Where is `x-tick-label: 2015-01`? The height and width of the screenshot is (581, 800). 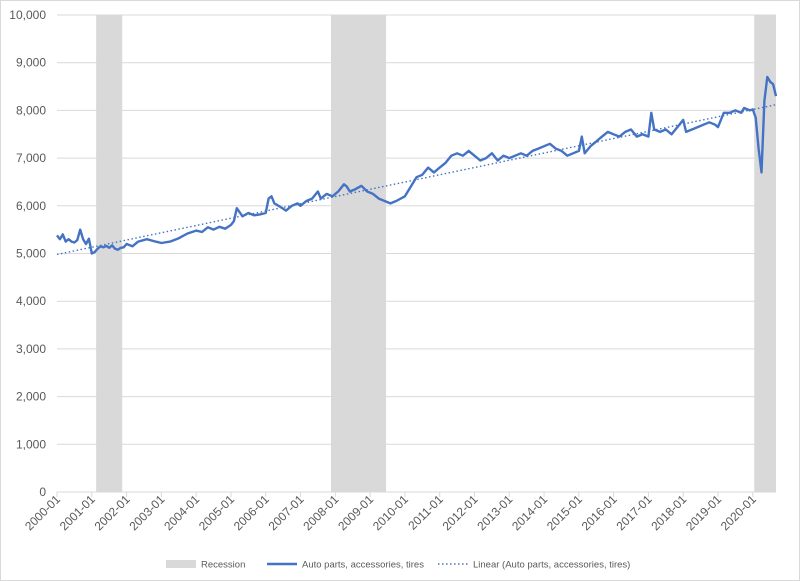
x-tick-label: 2015-01 is located at coordinates (564, 512).